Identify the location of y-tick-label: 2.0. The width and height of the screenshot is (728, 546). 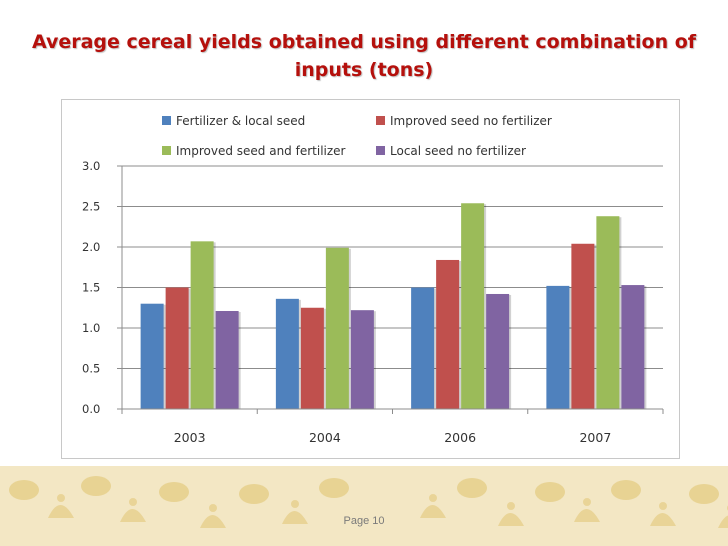
(91, 247).